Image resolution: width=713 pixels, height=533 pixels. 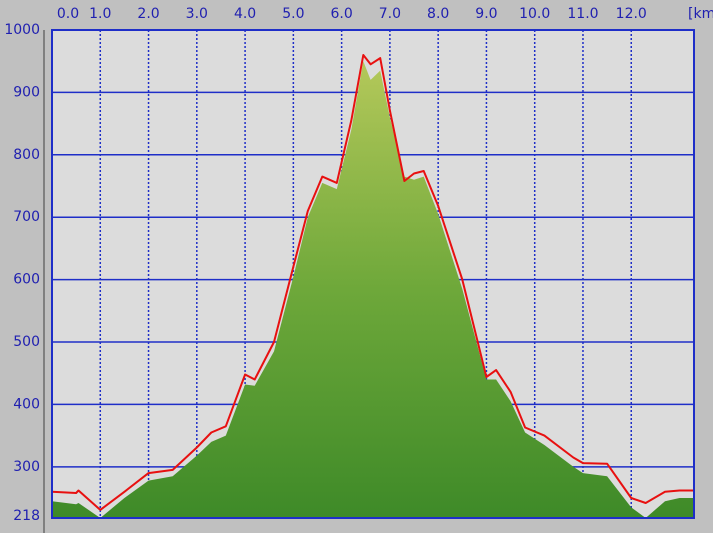 I want to click on x-tick-label: 3.0, so click(x=197, y=14).